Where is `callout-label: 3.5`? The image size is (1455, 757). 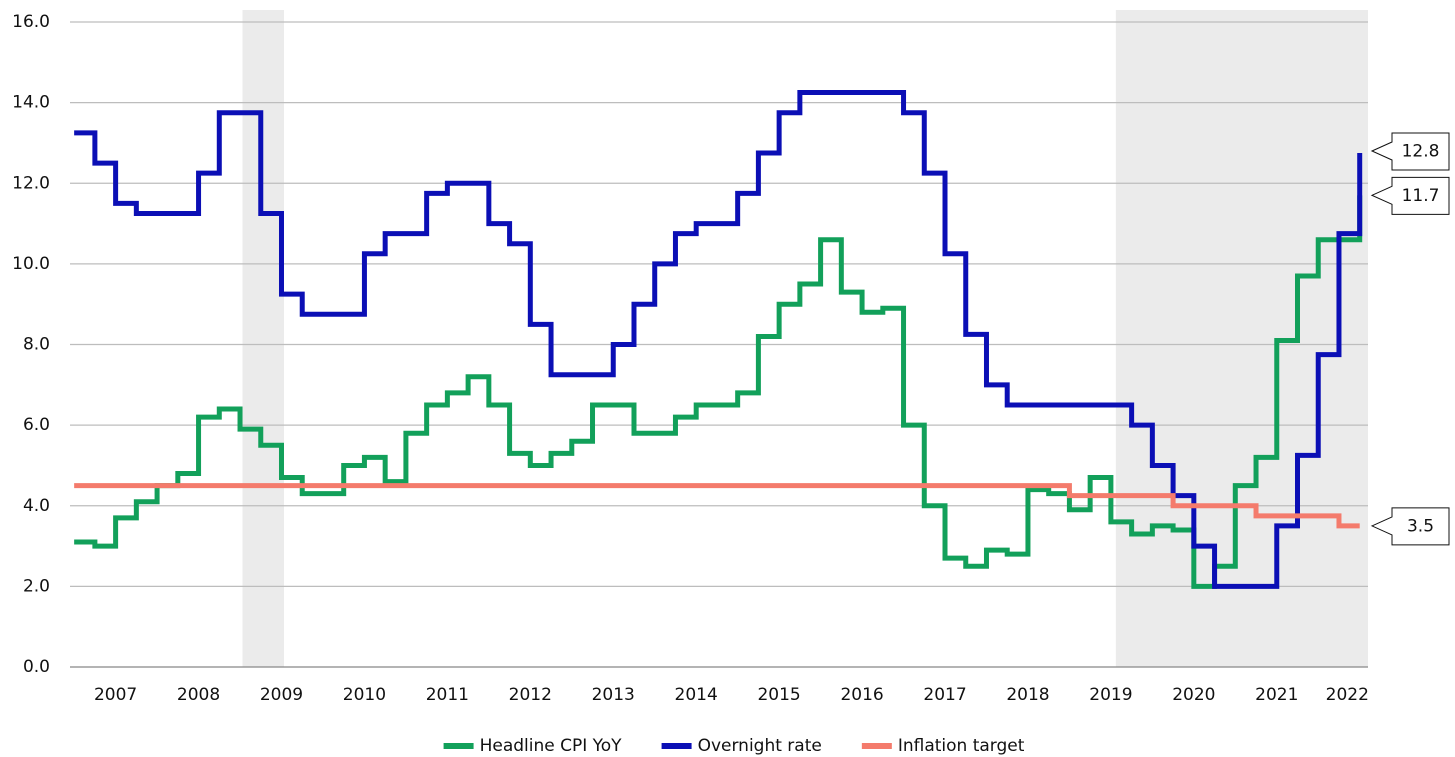
callout-label: 3.5 is located at coordinates (1420, 526).